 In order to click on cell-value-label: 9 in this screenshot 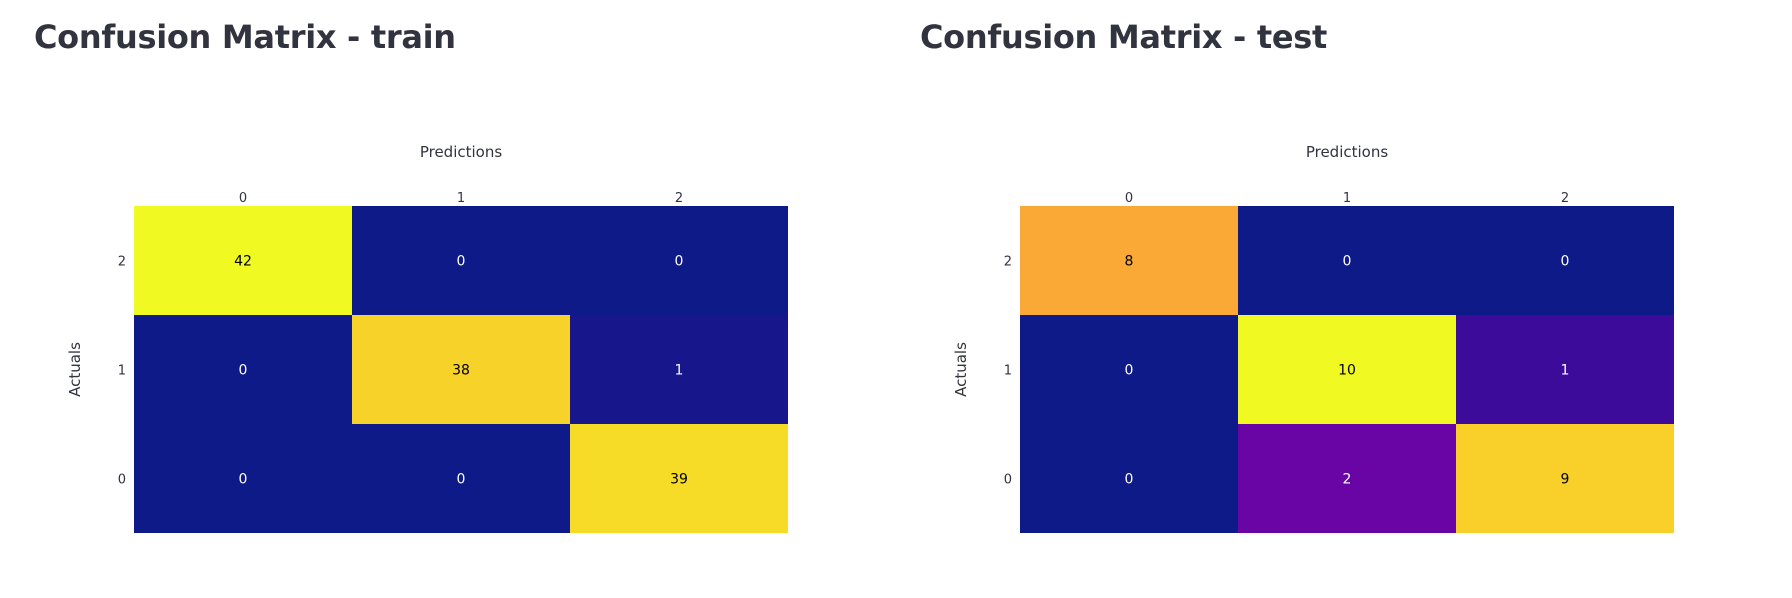, I will do `click(1565, 480)`.